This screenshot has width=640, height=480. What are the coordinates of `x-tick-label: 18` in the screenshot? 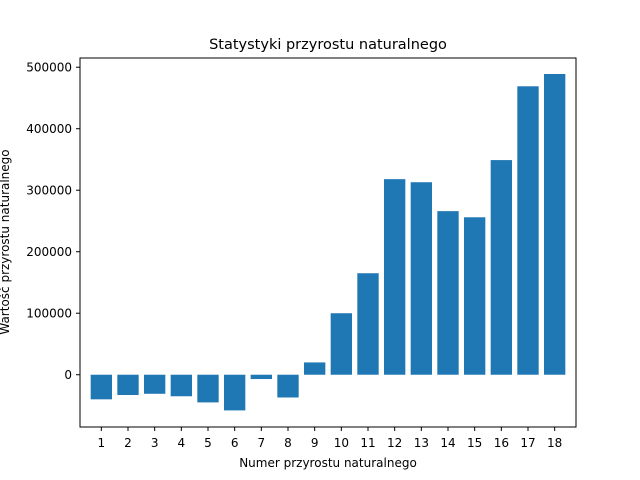 It's located at (554, 443).